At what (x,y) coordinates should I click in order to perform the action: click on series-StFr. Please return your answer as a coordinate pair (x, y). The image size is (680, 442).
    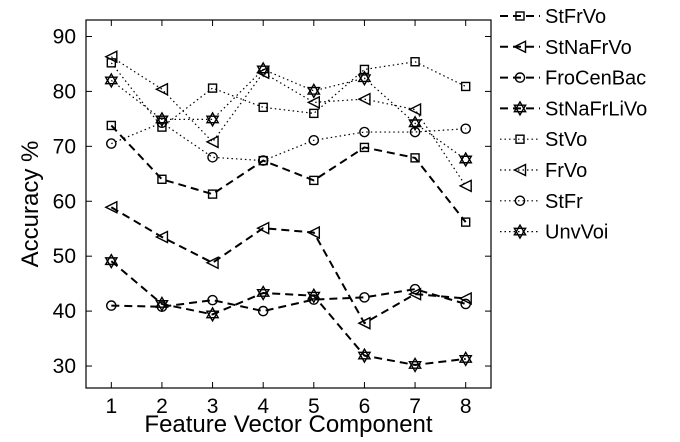
    Looking at the image, I should click on (288, 141).